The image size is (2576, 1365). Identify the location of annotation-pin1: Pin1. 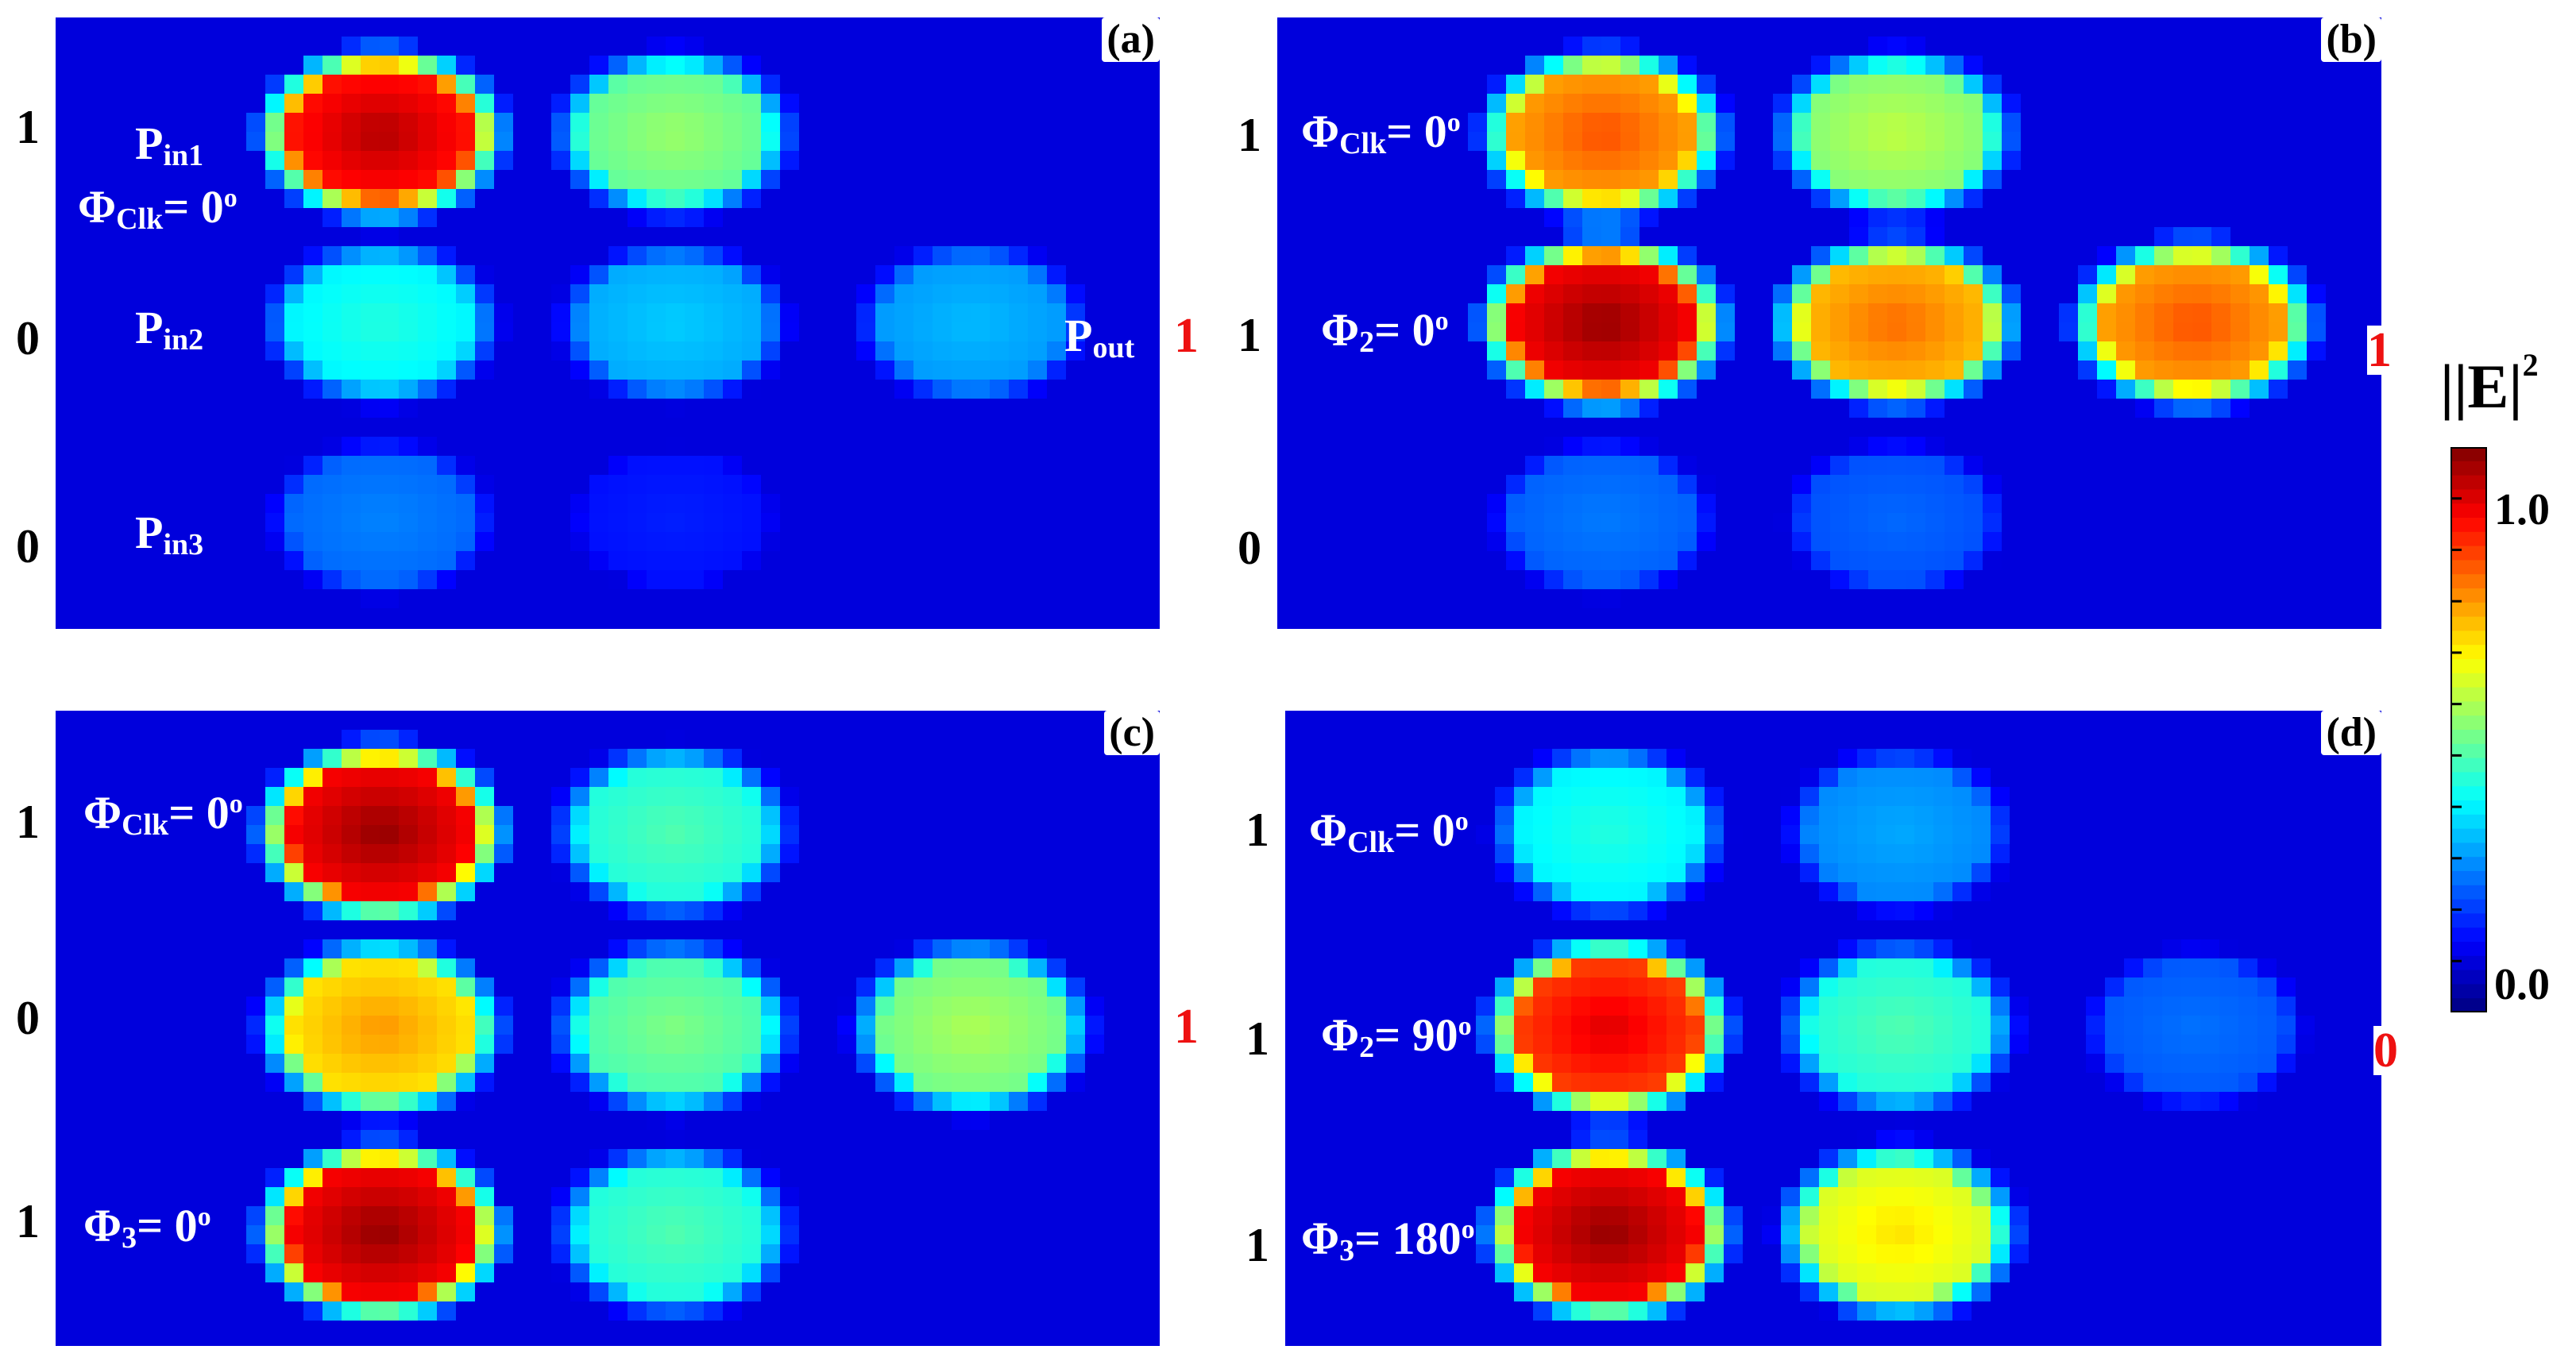
(169, 145).